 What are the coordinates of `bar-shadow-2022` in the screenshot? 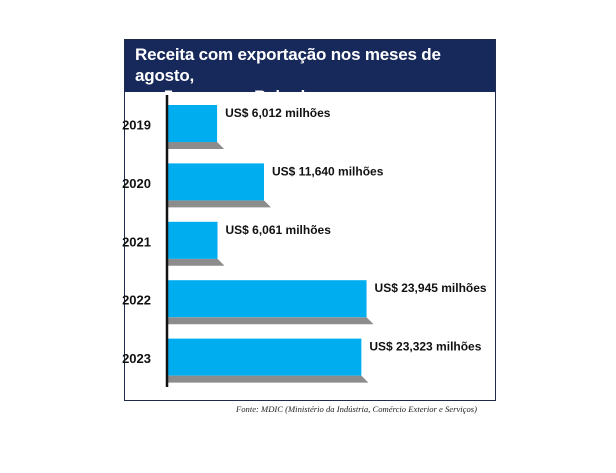 It's located at (270, 321).